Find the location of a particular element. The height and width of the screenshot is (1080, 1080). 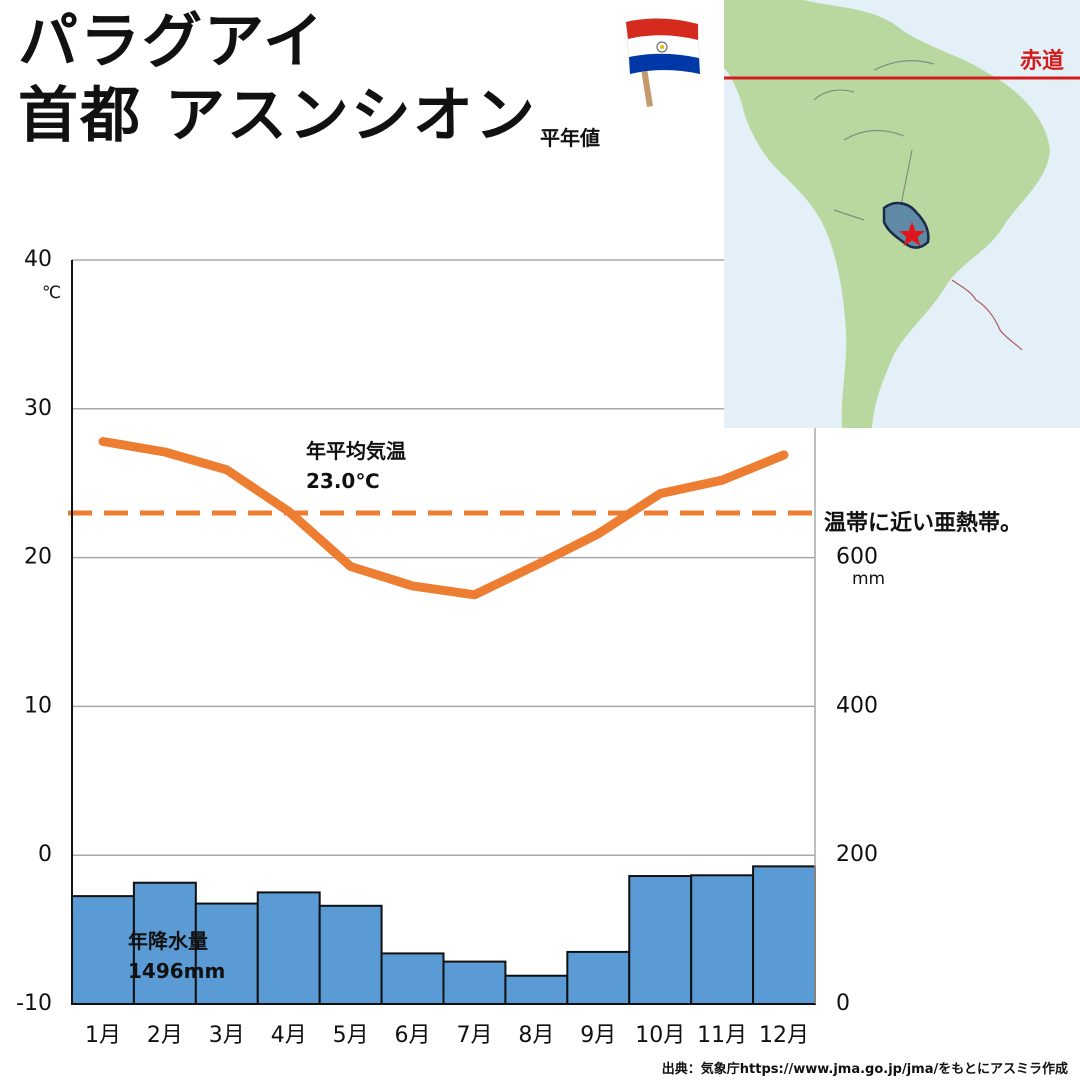

temp-annotation-value: 23.0℃ is located at coordinates (343, 481).